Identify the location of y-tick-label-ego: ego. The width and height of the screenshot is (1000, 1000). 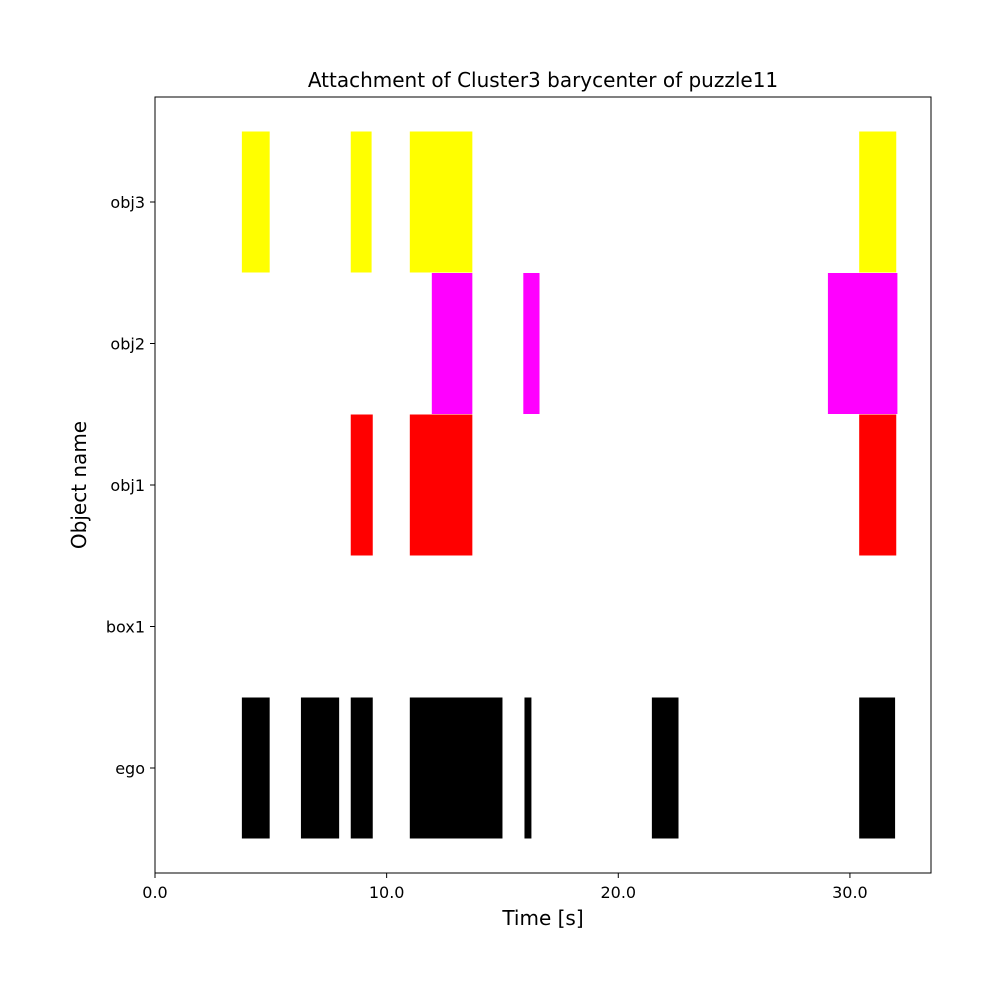
(130, 768).